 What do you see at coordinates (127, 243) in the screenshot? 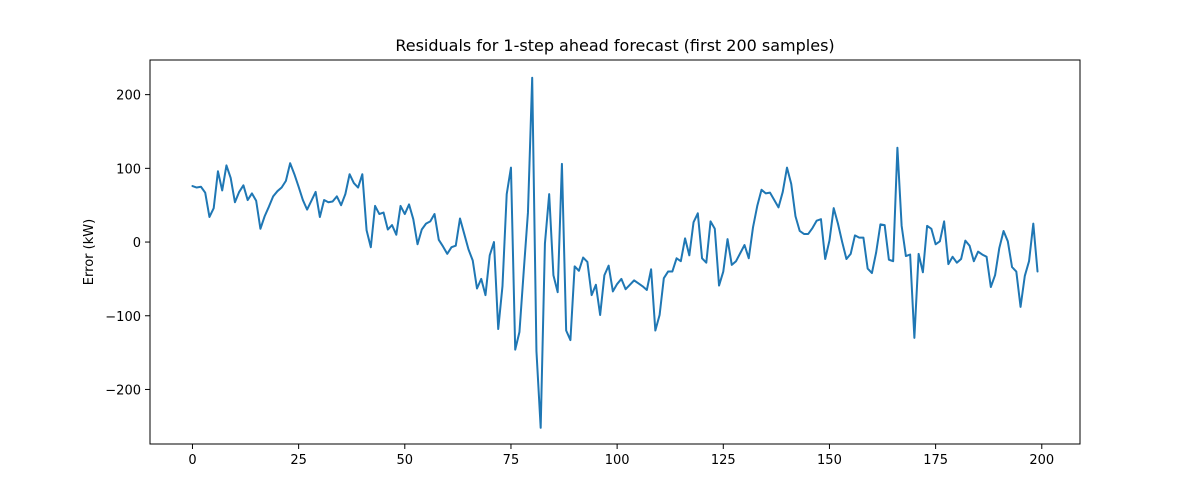
I see `y-ticks: −200 −100 0 100 200` at bounding box center [127, 243].